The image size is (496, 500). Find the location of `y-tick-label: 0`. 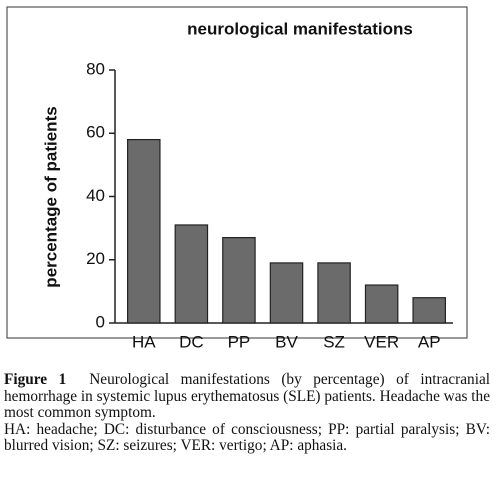

y-tick-label: 0 is located at coordinates (100, 321).